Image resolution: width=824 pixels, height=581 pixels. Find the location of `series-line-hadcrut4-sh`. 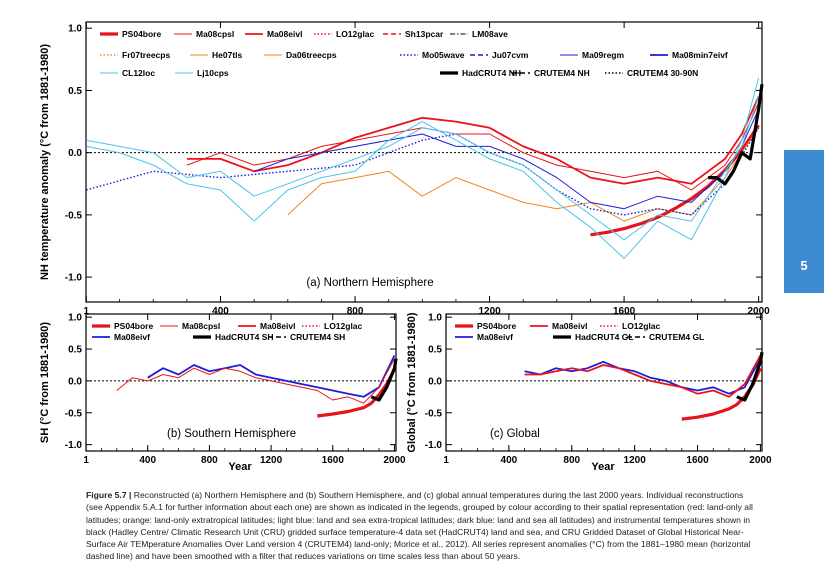

series-line-hadcrut4-sh is located at coordinates (384, 380).